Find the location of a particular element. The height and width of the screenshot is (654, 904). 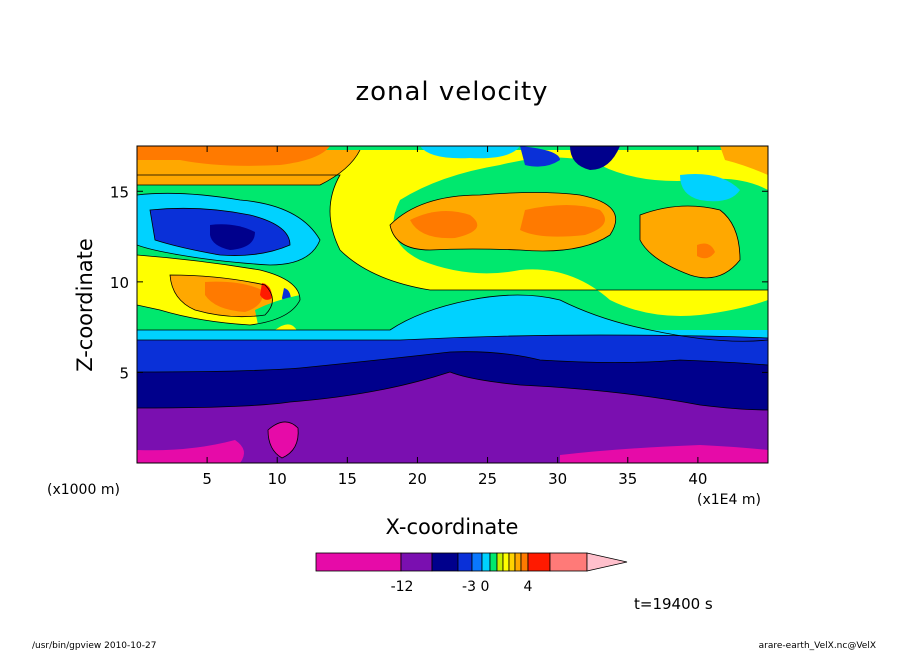

colorbar: -12 -3 0 4 is located at coordinates (471, 573).